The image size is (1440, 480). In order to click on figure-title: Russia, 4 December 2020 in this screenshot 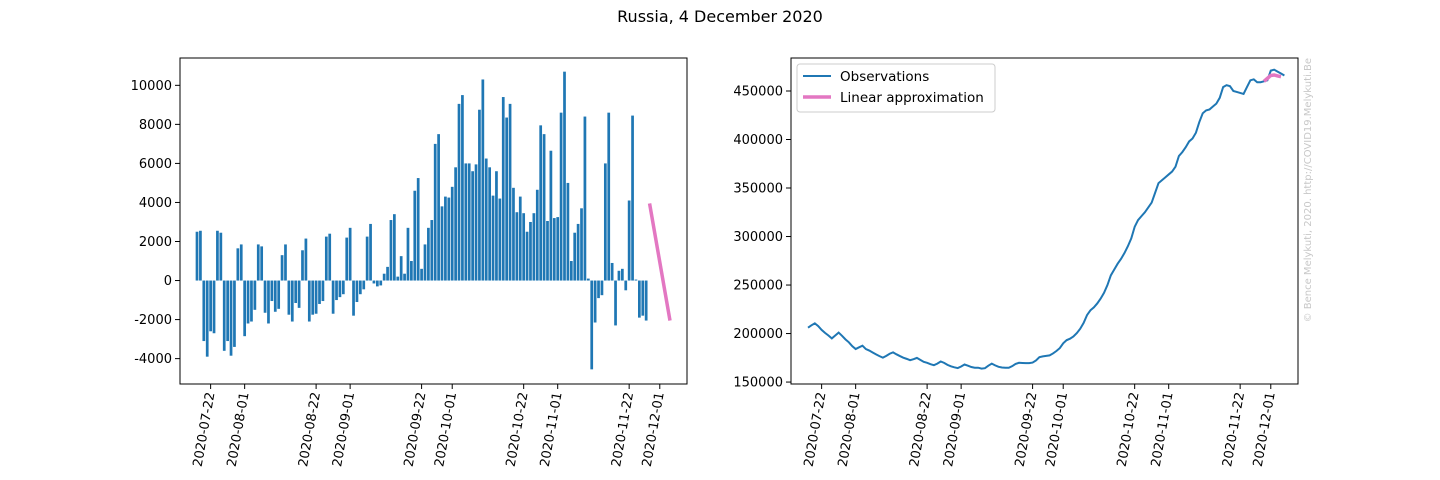, I will do `click(720, 16)`.